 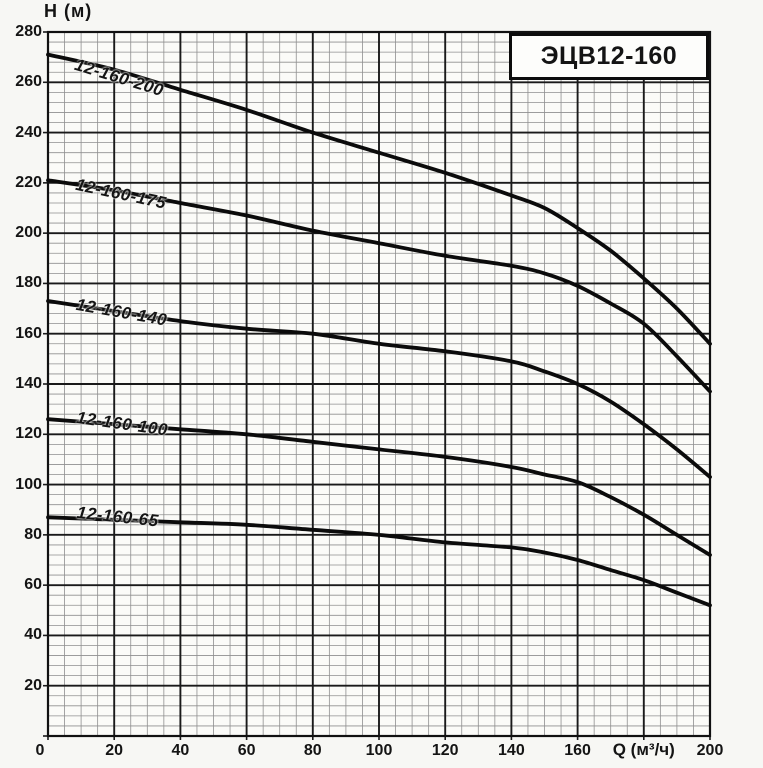 I want to click on x-tick-label: 120, so click(x=445, y=750).